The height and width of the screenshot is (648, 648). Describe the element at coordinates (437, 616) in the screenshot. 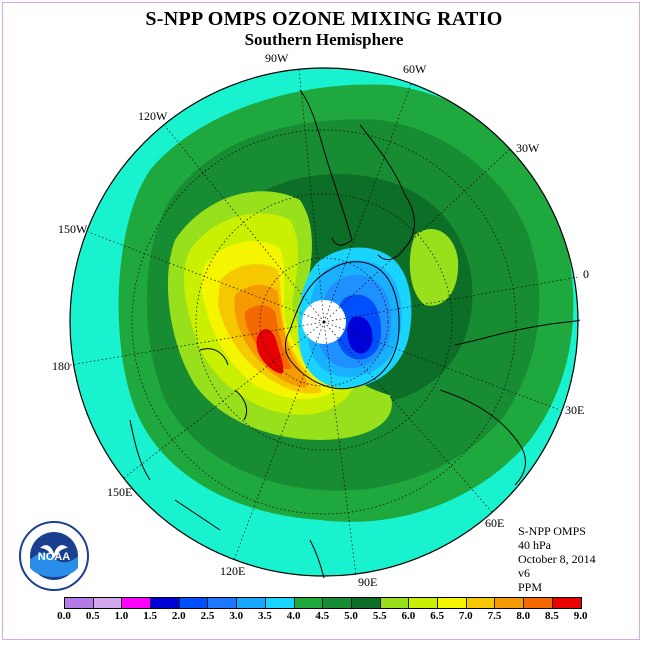

I see `colorbar-tick-label: 6.5` at that location.